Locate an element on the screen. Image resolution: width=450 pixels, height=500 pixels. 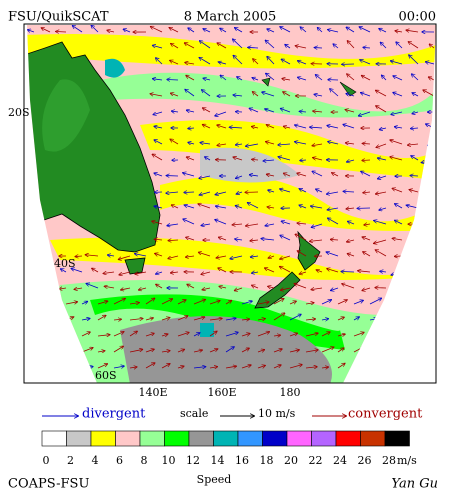
colorbar-tick-label: 6 is located at coordinates (119, 460).